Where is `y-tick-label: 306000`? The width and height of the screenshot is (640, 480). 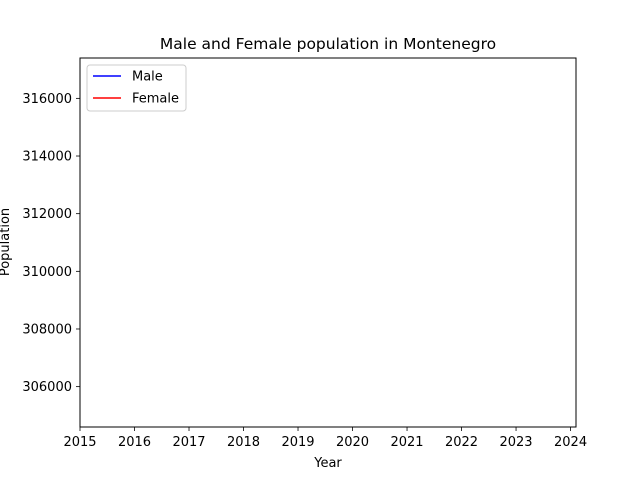 y-tick-label: 306000 is located at coordinates (47, 387).